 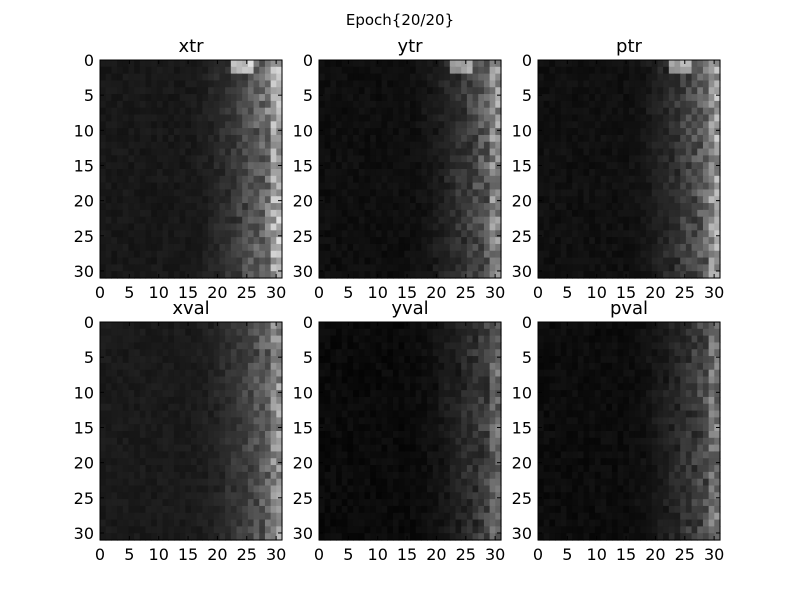 I want to click on heatmap-image, so click(x=191, y=431).